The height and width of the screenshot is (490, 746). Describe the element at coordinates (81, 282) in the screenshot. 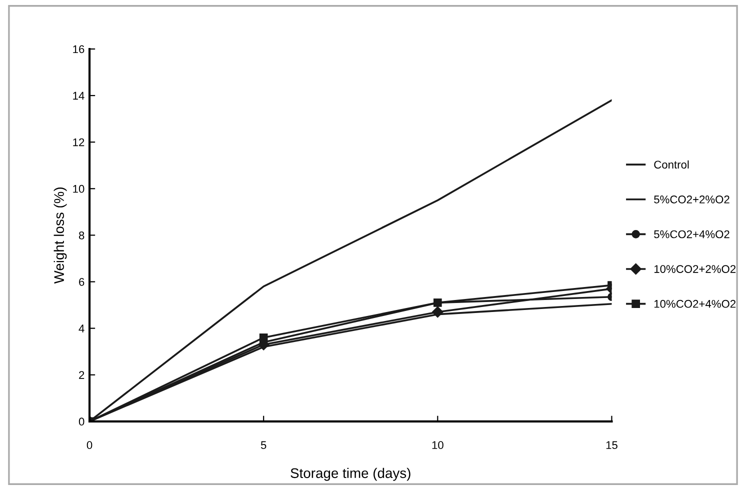

I see `y-tick-label: 6` at that location.